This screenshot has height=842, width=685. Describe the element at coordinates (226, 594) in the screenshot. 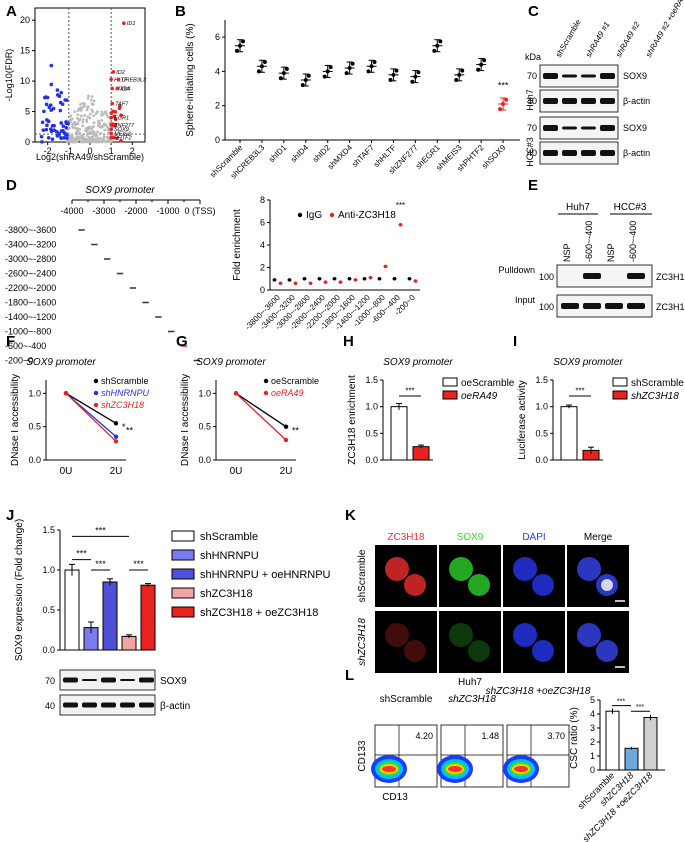

I see `legend-text: shZC3H18` at that location.